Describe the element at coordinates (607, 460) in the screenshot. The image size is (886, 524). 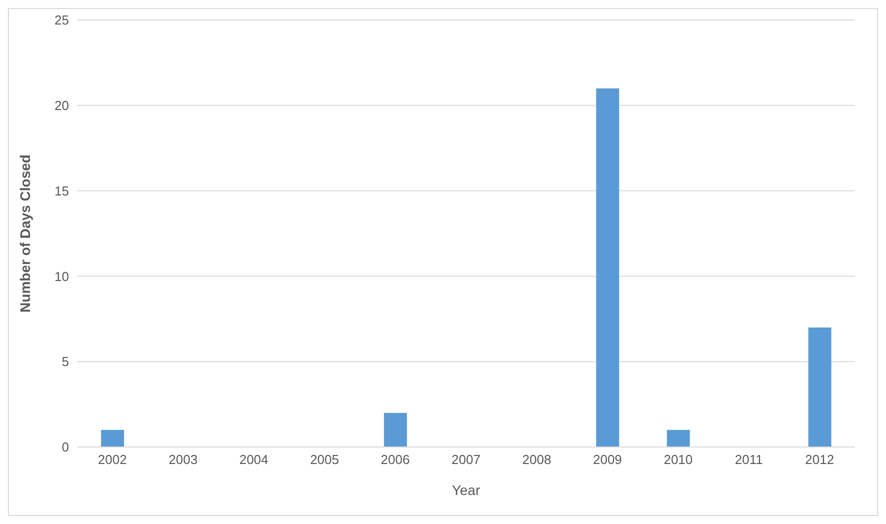
I see `x-tick-label: 2009` at that location.